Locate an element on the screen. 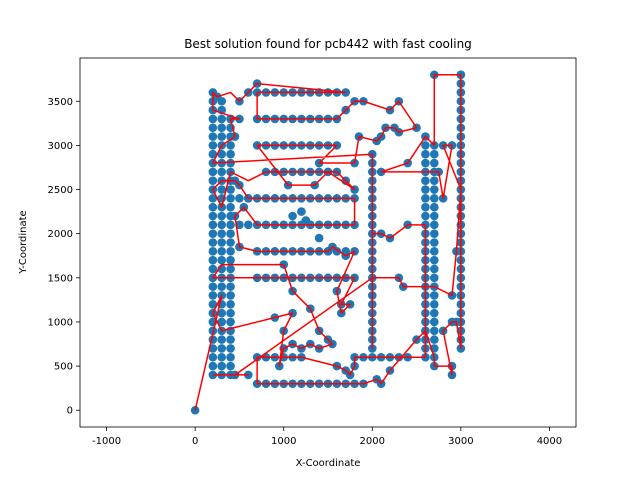 This screenshot has width=640, height=480. x-tick-label: 1000 is located at coordinates (283, 441).